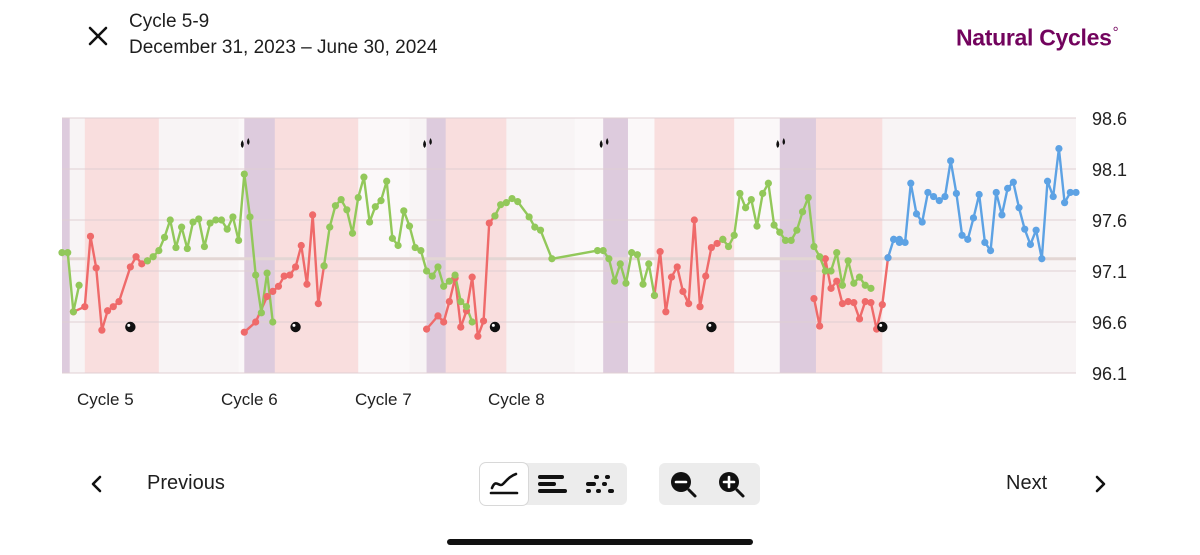 The height and width of the screenshot is (555, 1200). Describe the element at coordinates (1034, 37) in the screenshot. I see `brand-name: Natural Cycles` at that location.